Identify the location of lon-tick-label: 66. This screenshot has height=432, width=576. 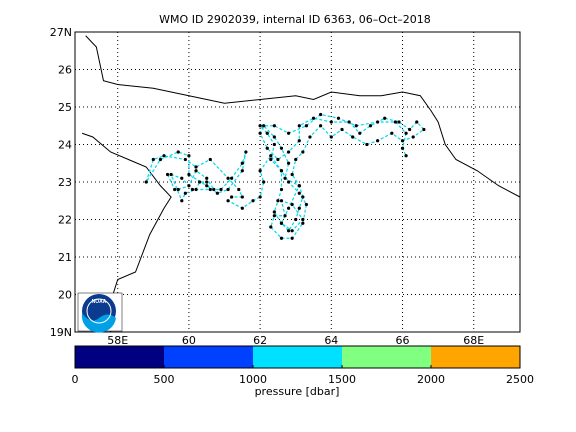
(403, 340).